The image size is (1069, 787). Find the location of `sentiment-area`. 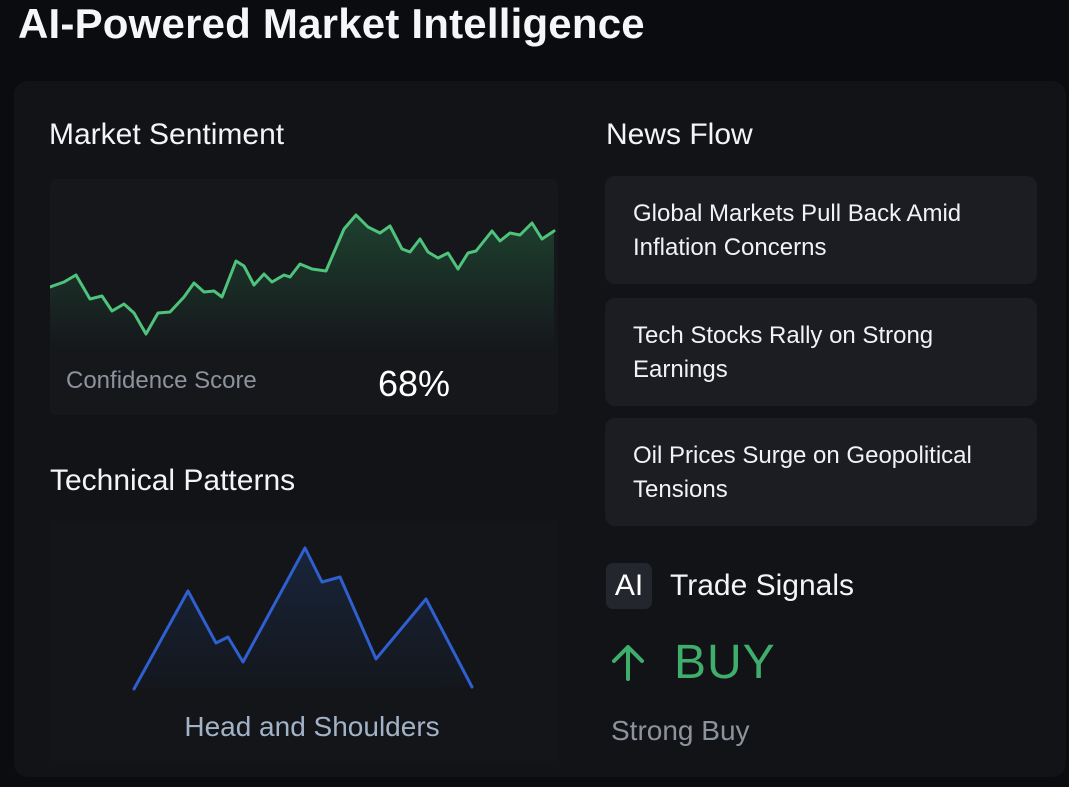

sentiment-area is located at coordinates (302, 282).